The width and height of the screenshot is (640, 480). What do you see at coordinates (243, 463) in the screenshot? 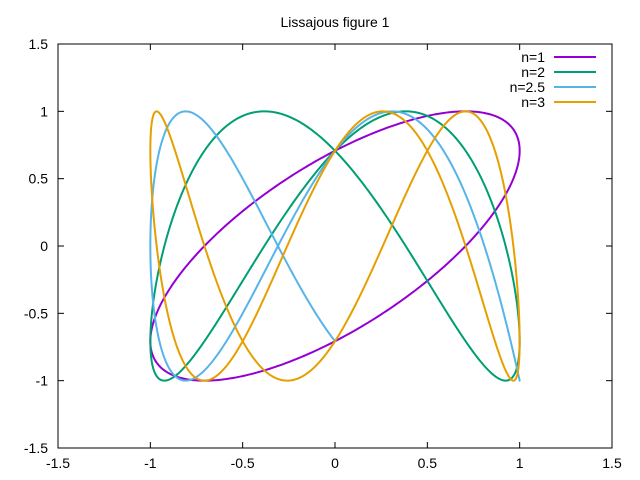
I see `x-tick-label: -0.5` at bounding box center [243, 463].